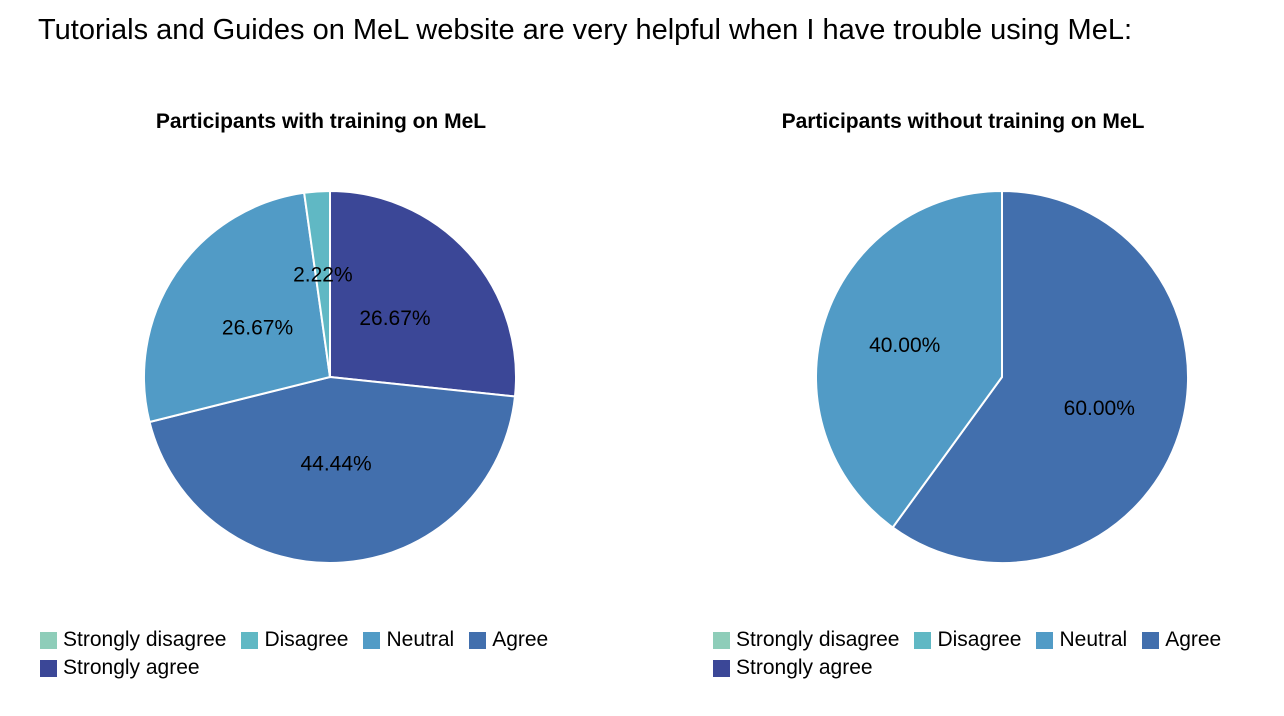 Image resolution: width=1284 pixels, height=716 pixels. I want to click on pie-slice-strongly-agree, so click(423, 293).